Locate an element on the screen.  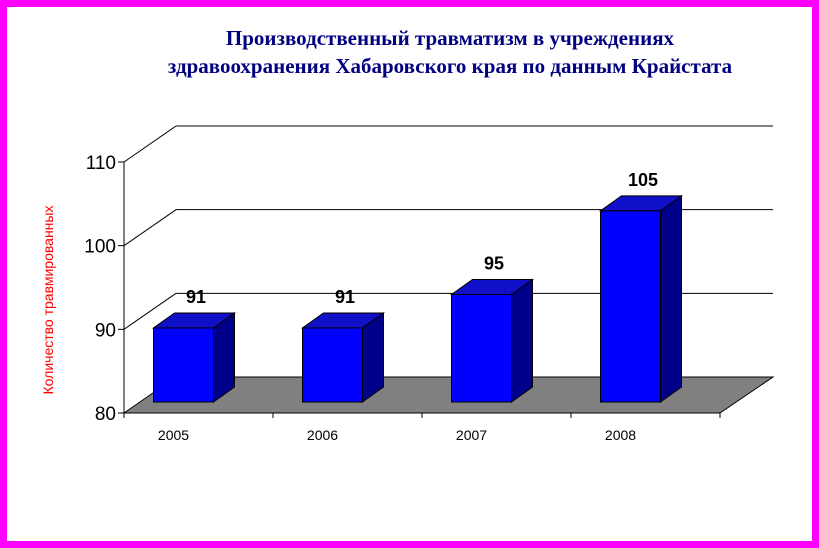
data-label-2005: 91 is located at coordinates (196, 297).